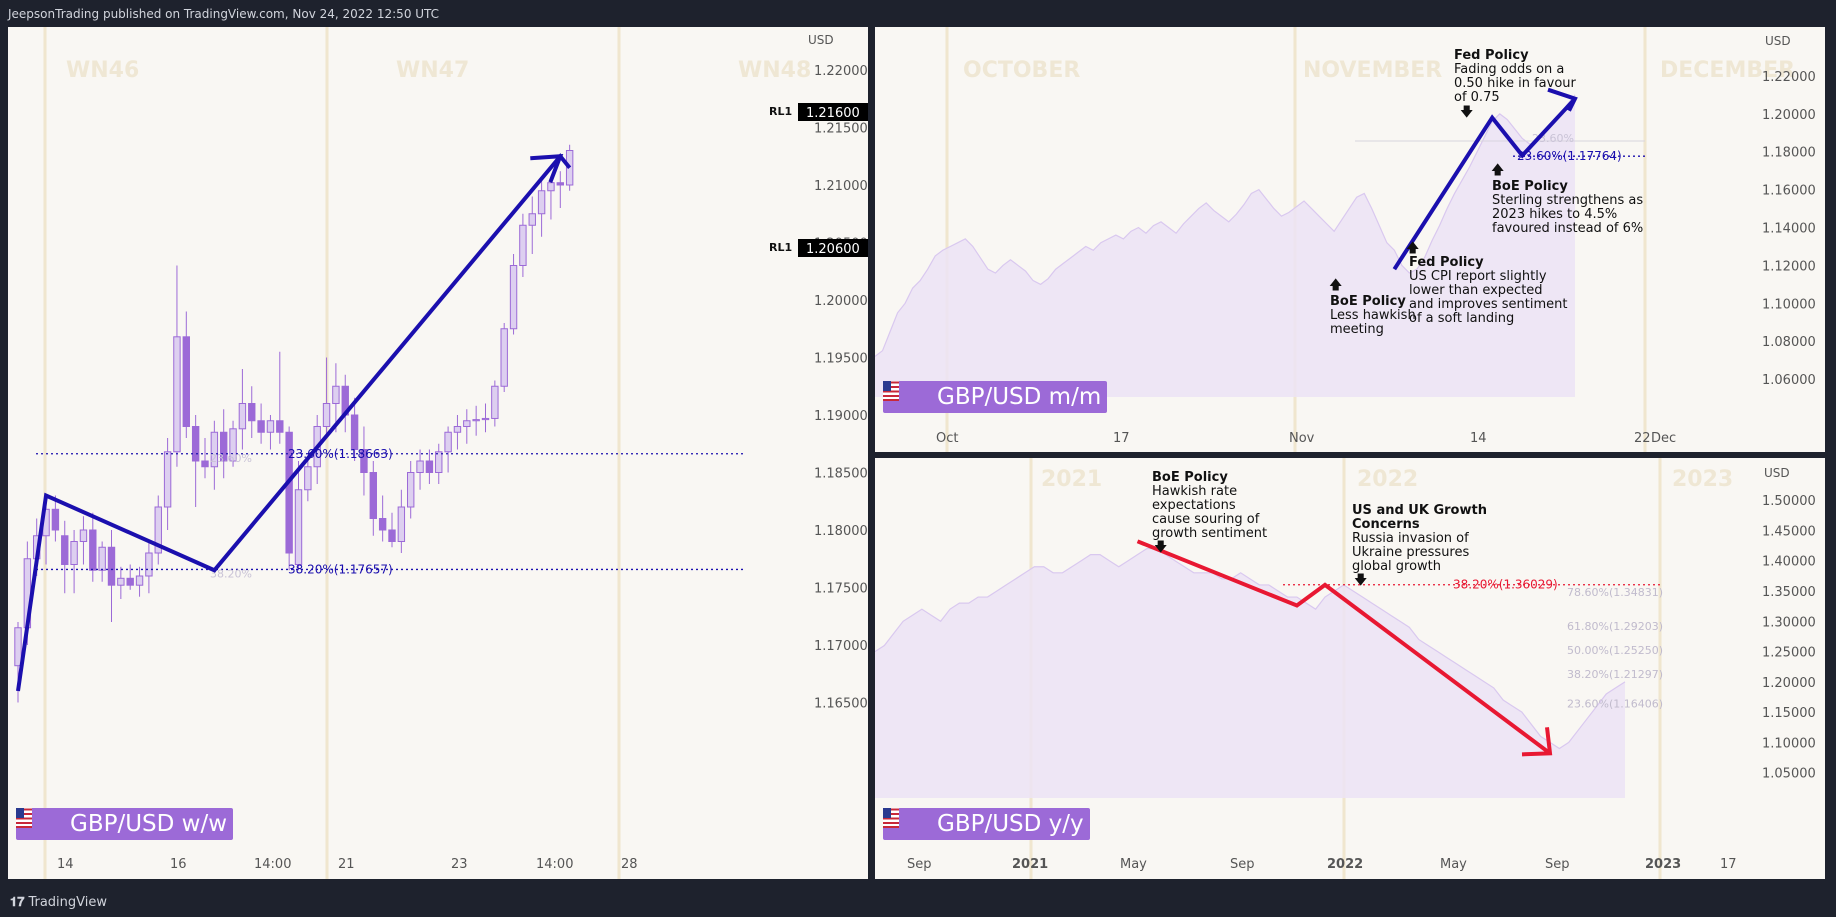 This screenshot has width=1836, height=917. I want to click on chart-tag-weekly-label: GBP/USD w/w, so click(149, 824).